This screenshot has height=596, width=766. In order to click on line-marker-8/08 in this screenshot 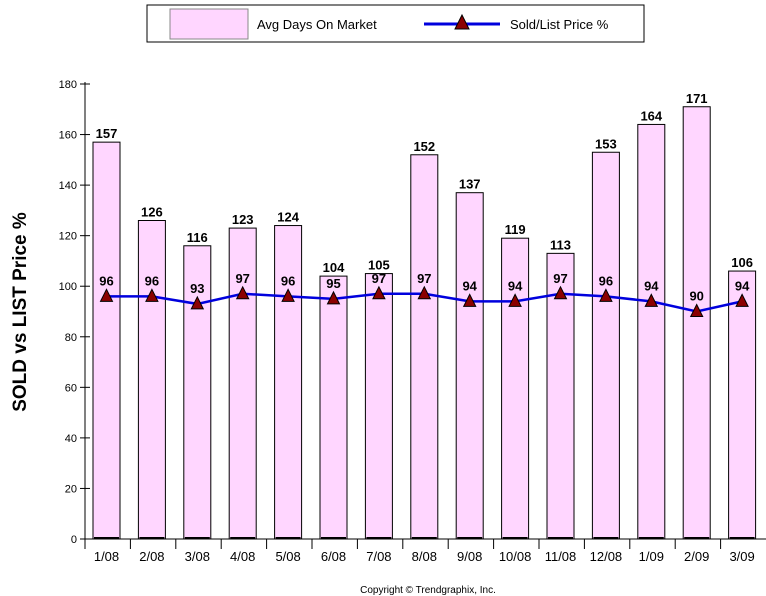, I will do `click(424, 292)`.